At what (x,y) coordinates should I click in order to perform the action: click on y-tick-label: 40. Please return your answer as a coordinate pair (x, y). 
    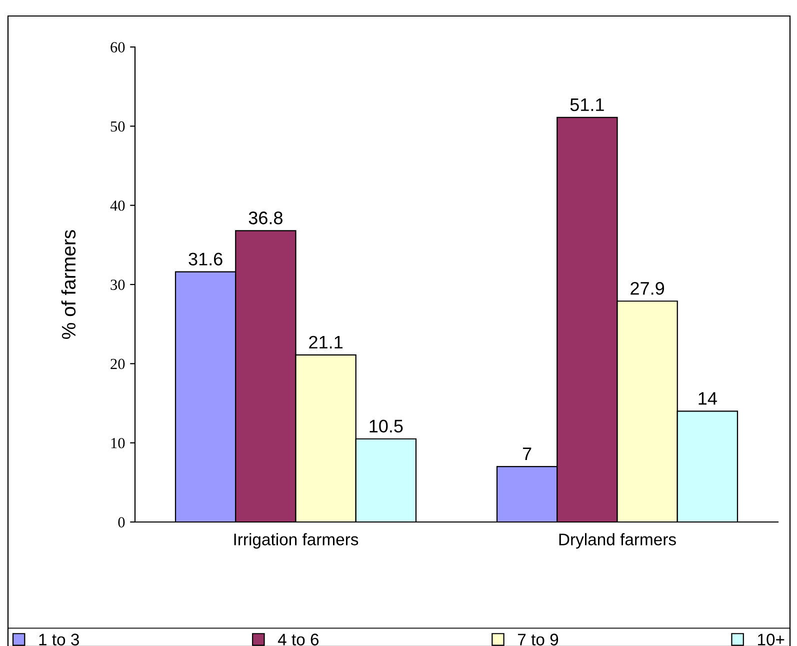
    Looking at the image, I should click on (117, 205).